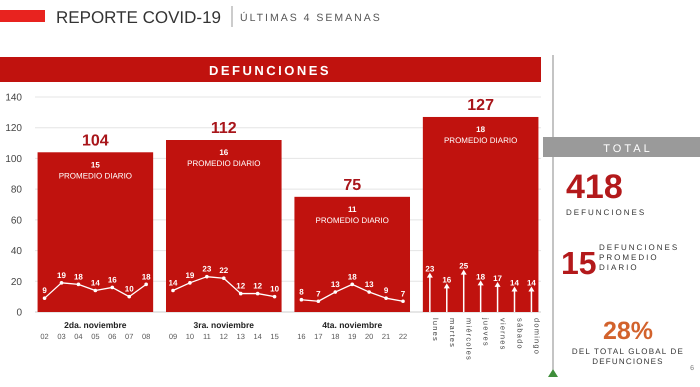 The image size is (700, 387). I want to click on x-tick-label: 4ta. noviembre, so click(352, 325).